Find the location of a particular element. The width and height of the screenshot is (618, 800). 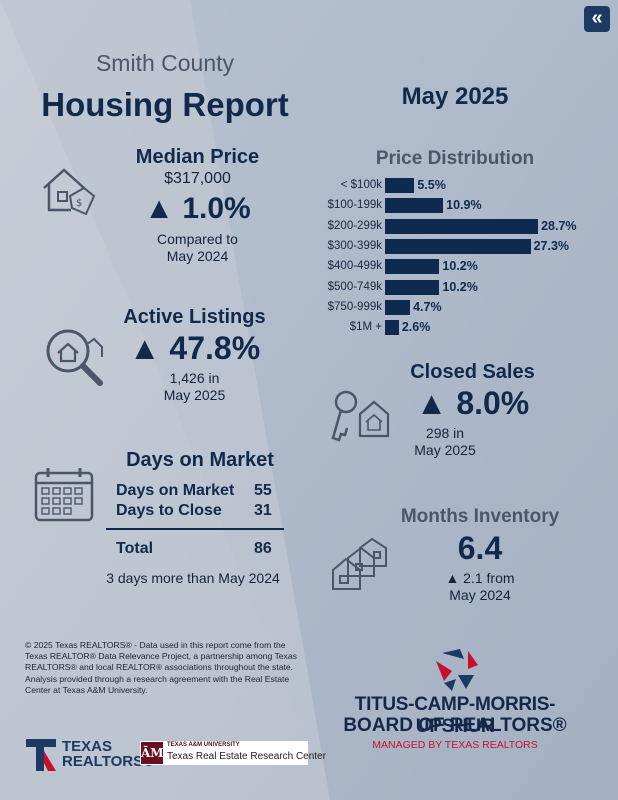

dom-row-value: 55 is located at coordinates (263, 490).